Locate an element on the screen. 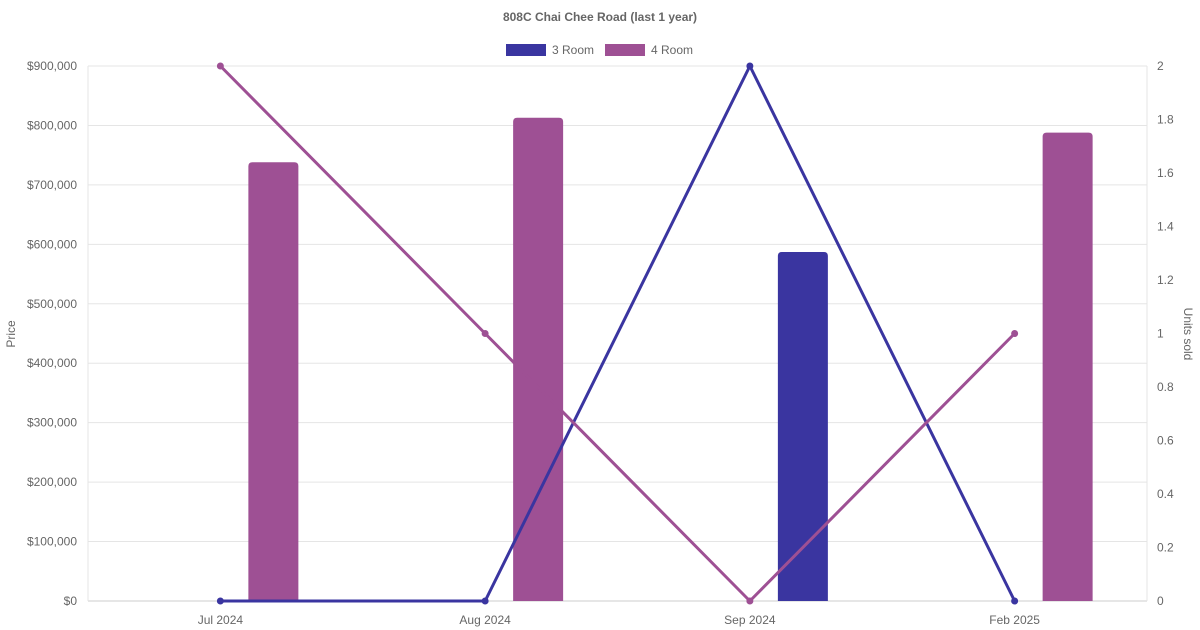 Image resolution: width=1200 pixels, height=630 pixels. right-tick-label: 1 is located at coordinates (1160, 334).